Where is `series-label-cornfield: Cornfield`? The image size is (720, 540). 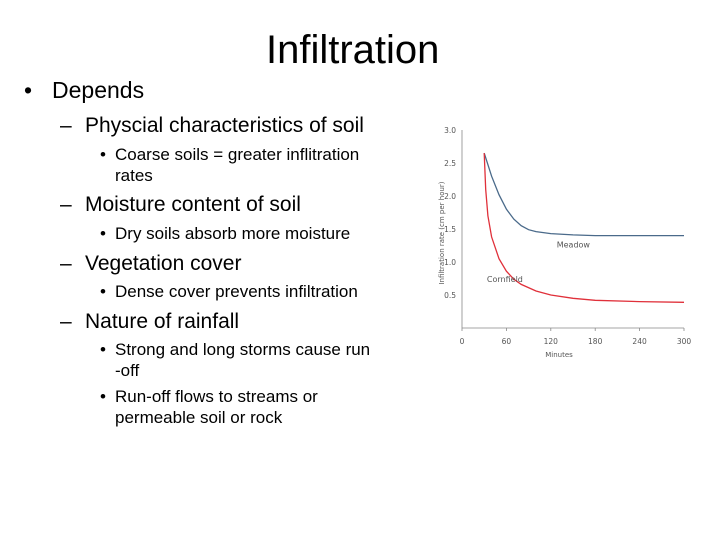 series-label-cornfield: Cornfield is located at coordinates (505, 279).